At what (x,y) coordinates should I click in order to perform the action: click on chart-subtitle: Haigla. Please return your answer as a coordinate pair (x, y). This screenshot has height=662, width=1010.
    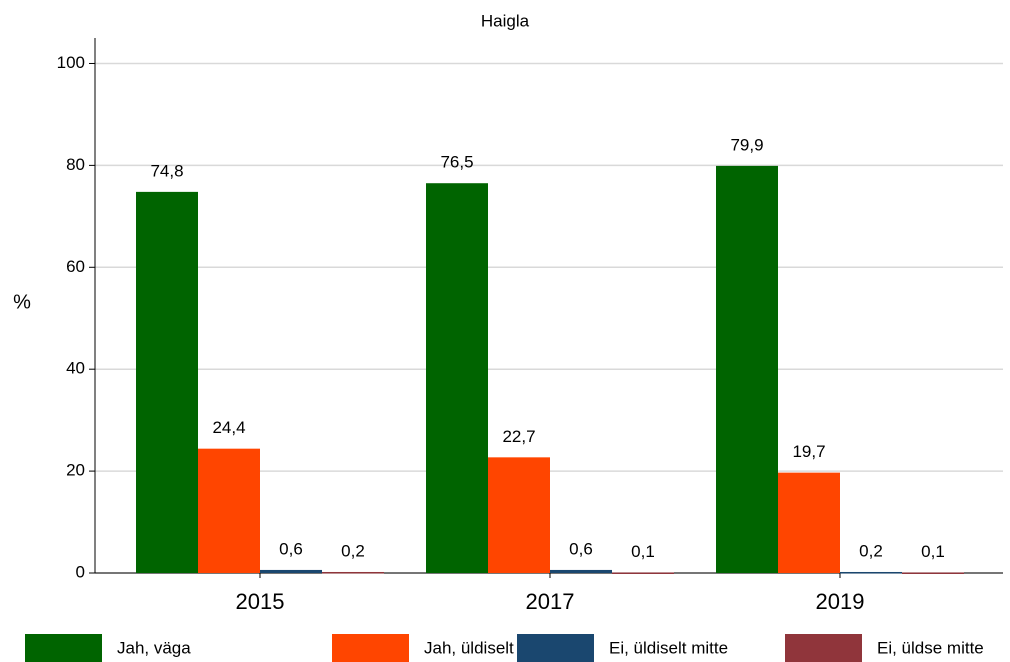
    Looking at the image, I should click on (505, 20).